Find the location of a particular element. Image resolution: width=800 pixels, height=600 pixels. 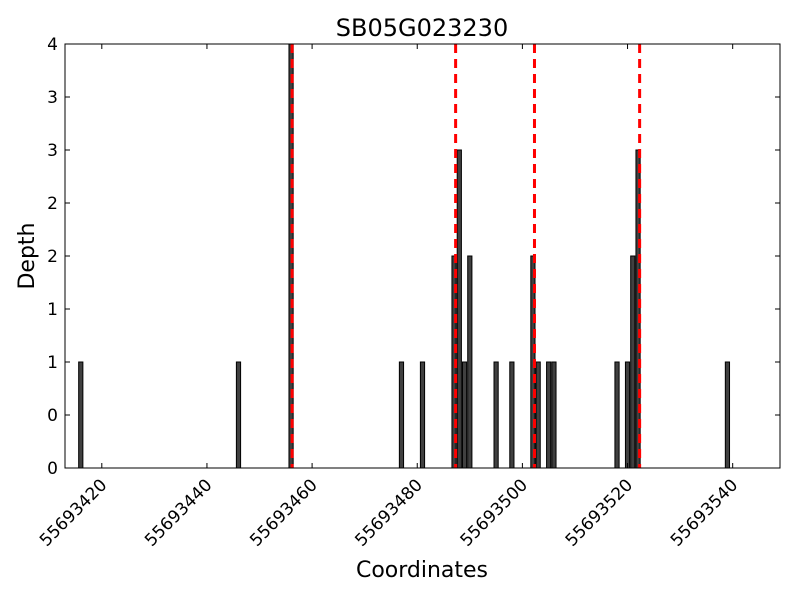

x-tick-label: 55693540 is located at coordinates (704, 512).